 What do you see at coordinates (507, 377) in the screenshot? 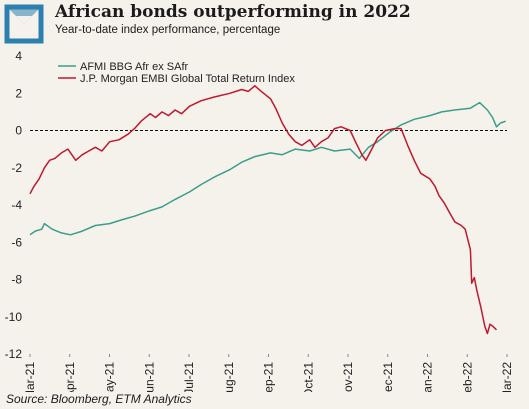
I see `x-tick-label: Mar-22` at bounding box center [507, 377].